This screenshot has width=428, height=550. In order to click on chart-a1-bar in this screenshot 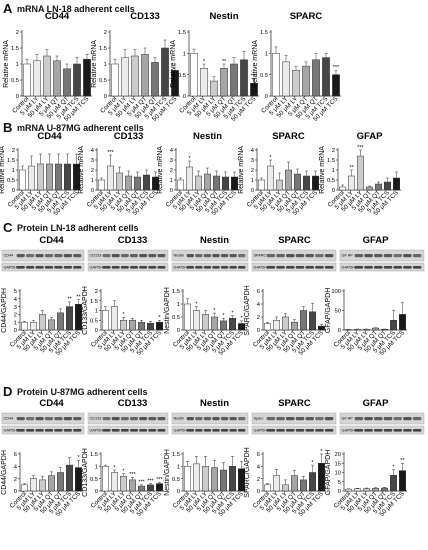, I will do `click(67, 82)`.